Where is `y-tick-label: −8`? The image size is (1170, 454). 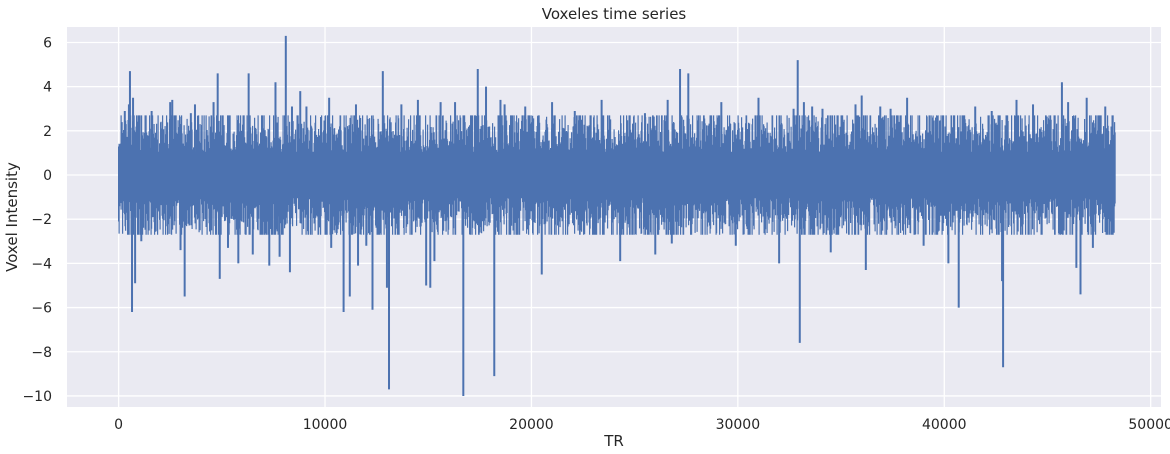 y-tick-label: −8 is located at coordinates (41, 353).